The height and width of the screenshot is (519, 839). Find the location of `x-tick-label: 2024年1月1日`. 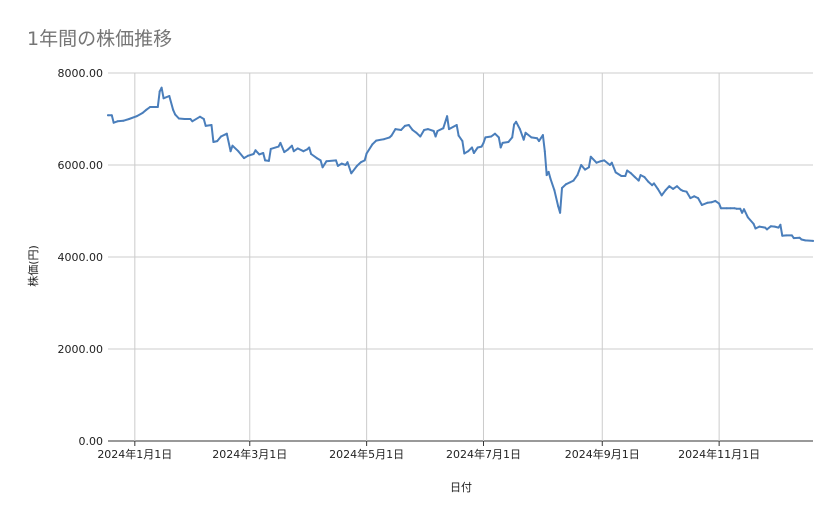

x-tick-label: 2024年1月1日 is located at coordinates (134, 454).